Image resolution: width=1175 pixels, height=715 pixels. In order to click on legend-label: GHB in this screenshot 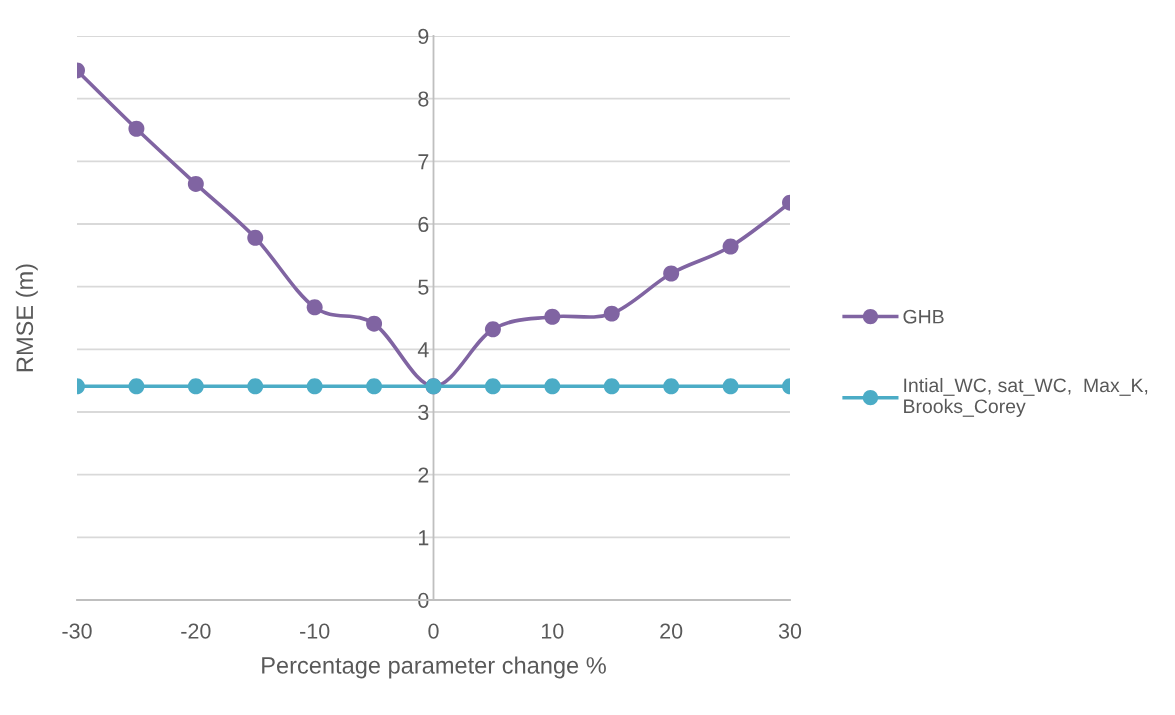, I will do `click(923, 316)`.